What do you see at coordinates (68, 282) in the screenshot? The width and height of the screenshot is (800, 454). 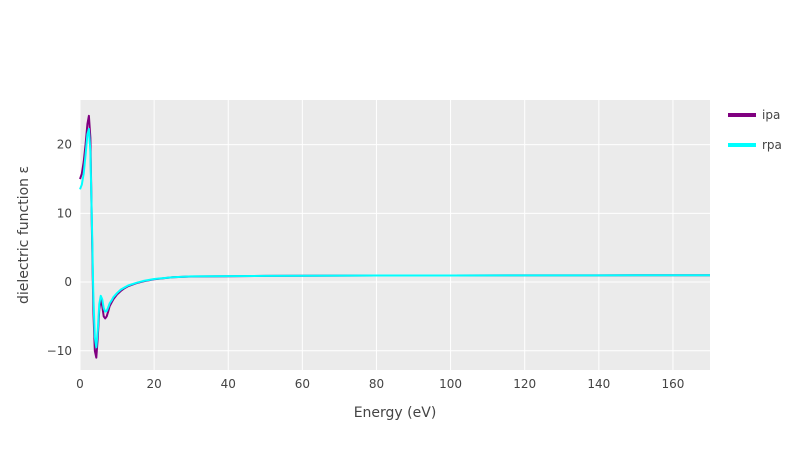 I see `y-tick-label: 0` at bounding box center [68, 282].